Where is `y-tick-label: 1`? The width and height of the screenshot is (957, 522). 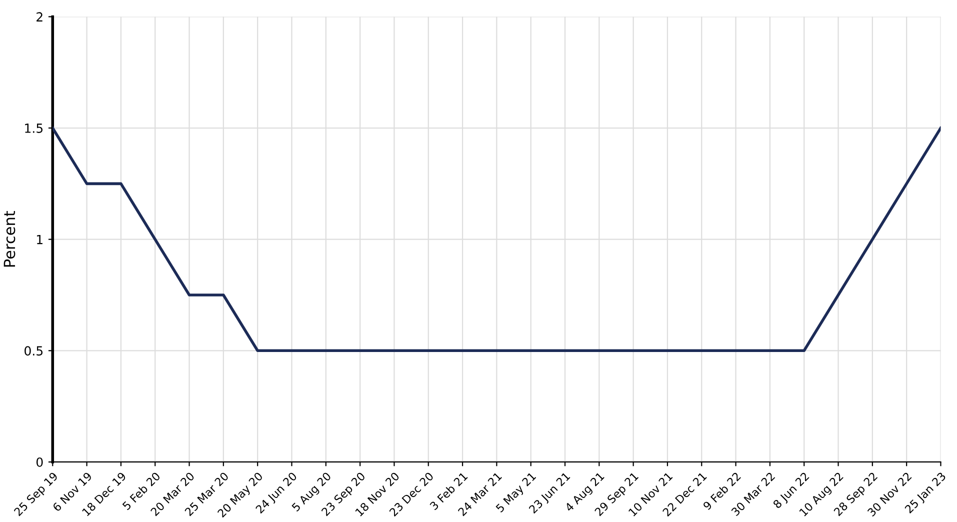 y-tick-label: 1 is located at coordinates (39, 239).